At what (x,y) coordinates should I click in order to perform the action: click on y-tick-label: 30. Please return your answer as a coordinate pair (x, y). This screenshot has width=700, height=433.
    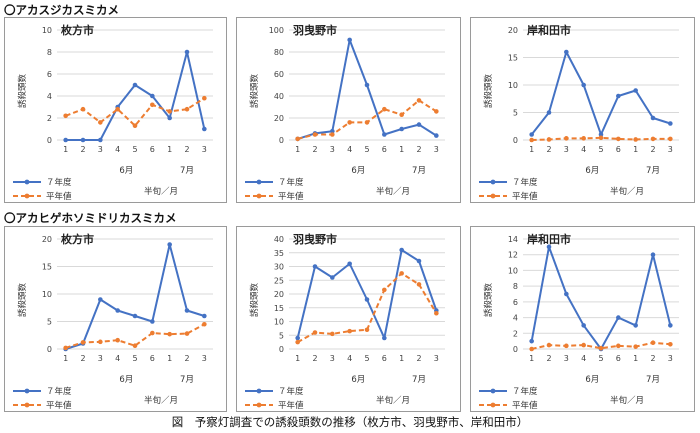
    Looking at the image, I should click on (279, 267).